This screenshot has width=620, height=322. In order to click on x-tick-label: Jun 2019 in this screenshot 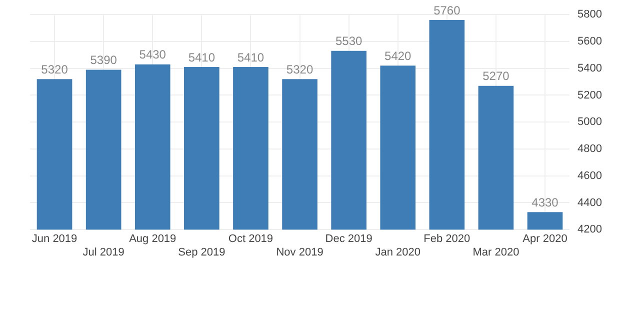, I will do `click(55, 239)`.